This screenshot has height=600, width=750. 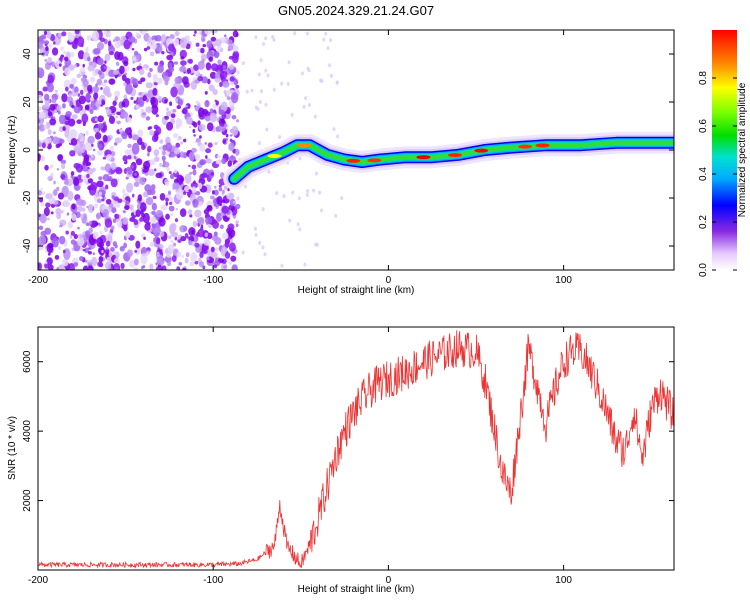 I want to click on spectrogram-y-tick-label: -20, so click(x=27, y=197).